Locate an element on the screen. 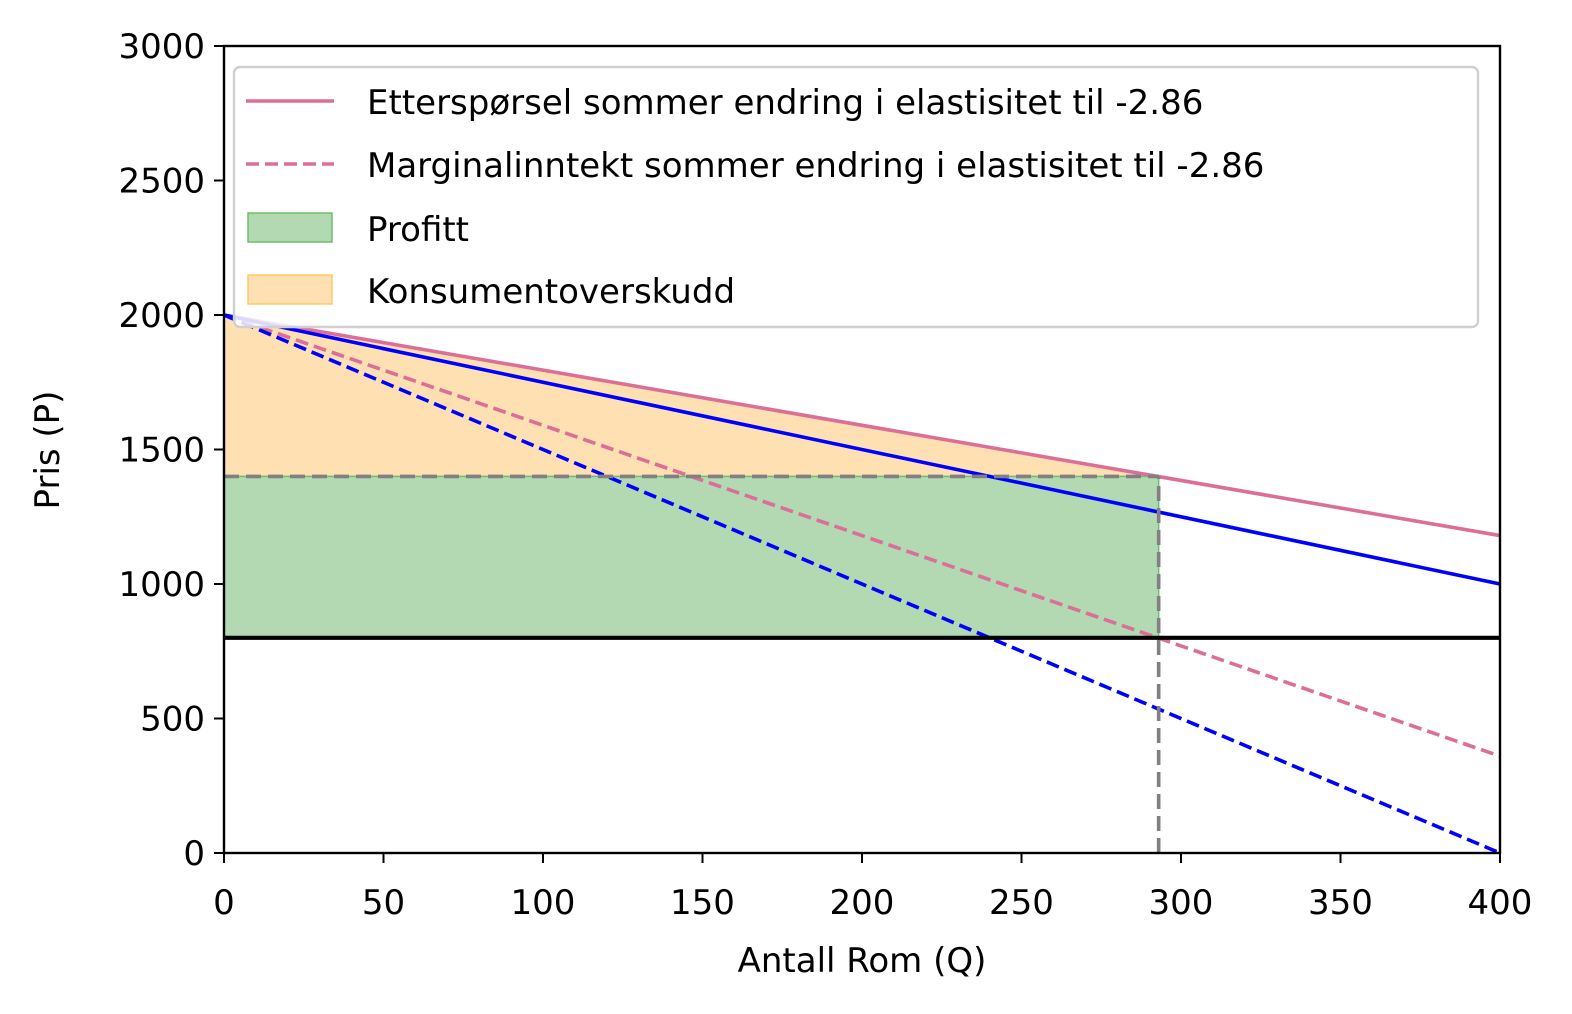 The height and width of the screenshot is (1014, 1572). legend-profit-swatch is located at coordinates (290, 227).